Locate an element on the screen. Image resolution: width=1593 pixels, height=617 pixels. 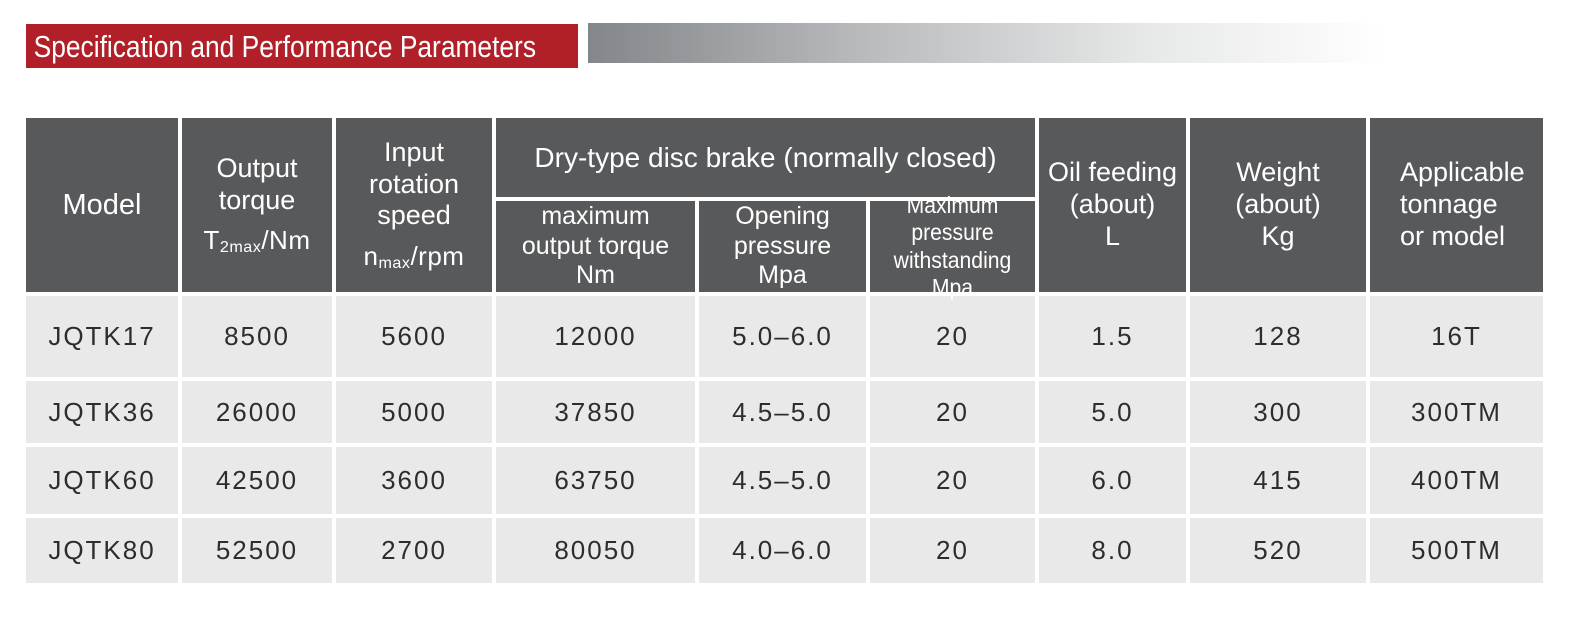
header-weight: Weight (about) Kg is located at coordinates (1278, 205).